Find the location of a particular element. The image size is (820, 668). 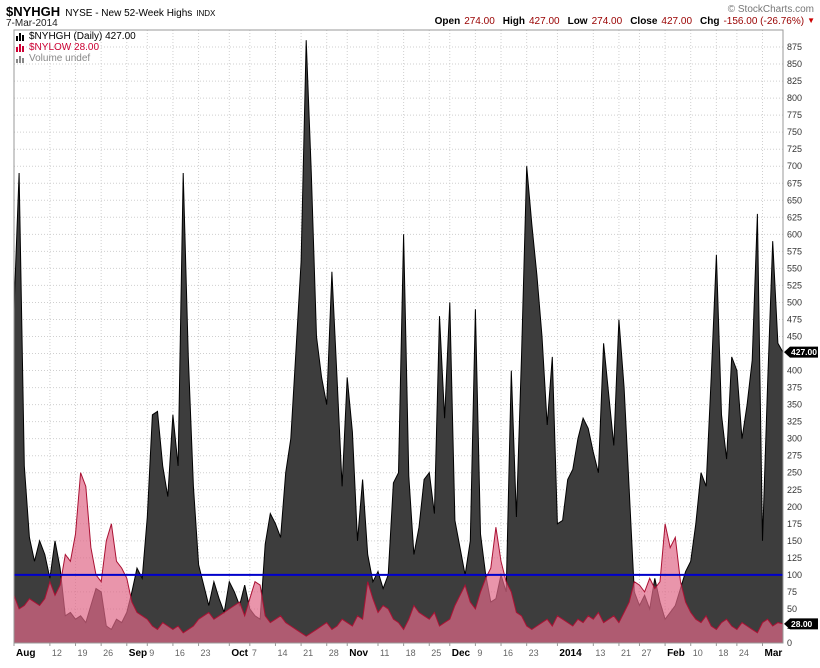

svg-text: 800 is located at coordinates (794, 98).